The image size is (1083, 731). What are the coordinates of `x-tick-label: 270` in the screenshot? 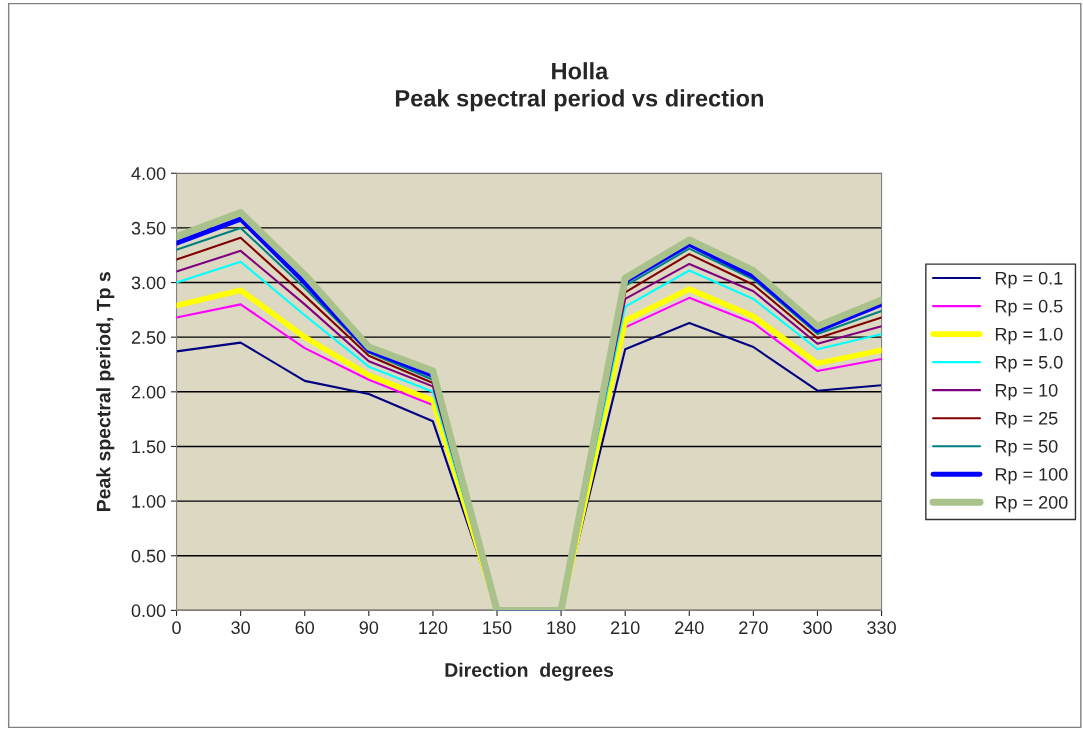 It's located at (753, 628).